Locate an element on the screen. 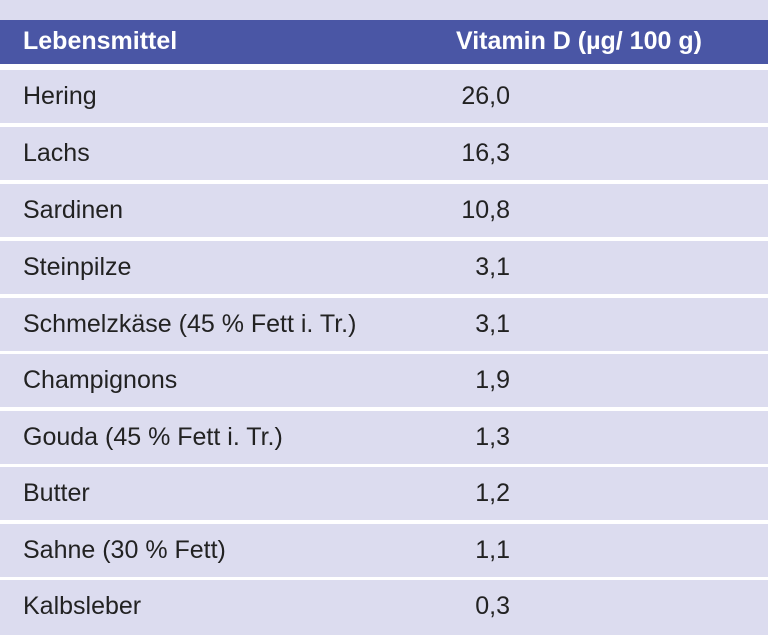  row-value: 16,3 is located at coordinates (485, 153).